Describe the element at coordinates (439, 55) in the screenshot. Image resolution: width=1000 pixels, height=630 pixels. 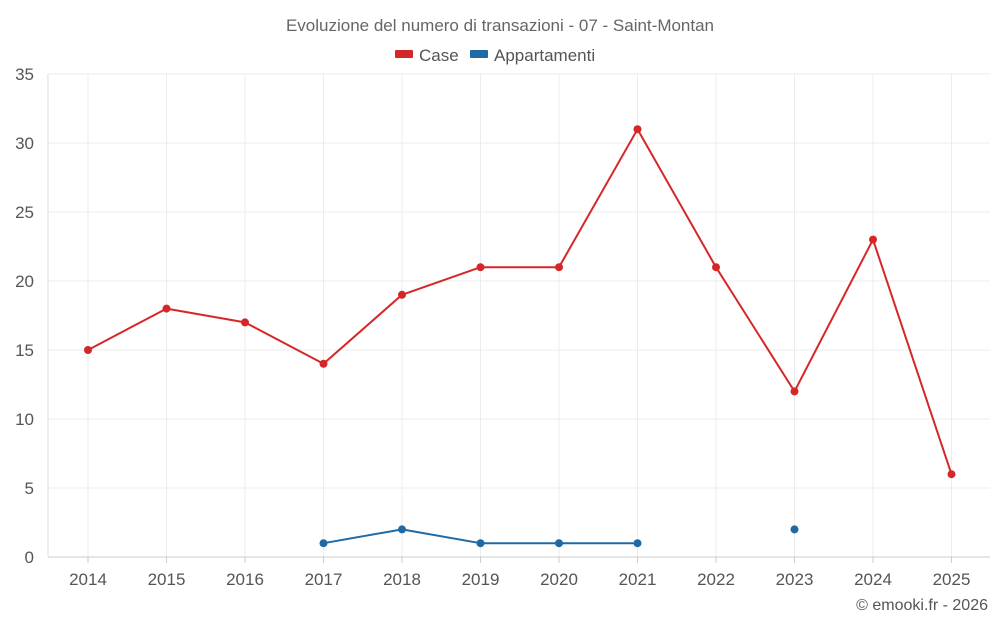
I see `legend-label-case: Case` at that location.